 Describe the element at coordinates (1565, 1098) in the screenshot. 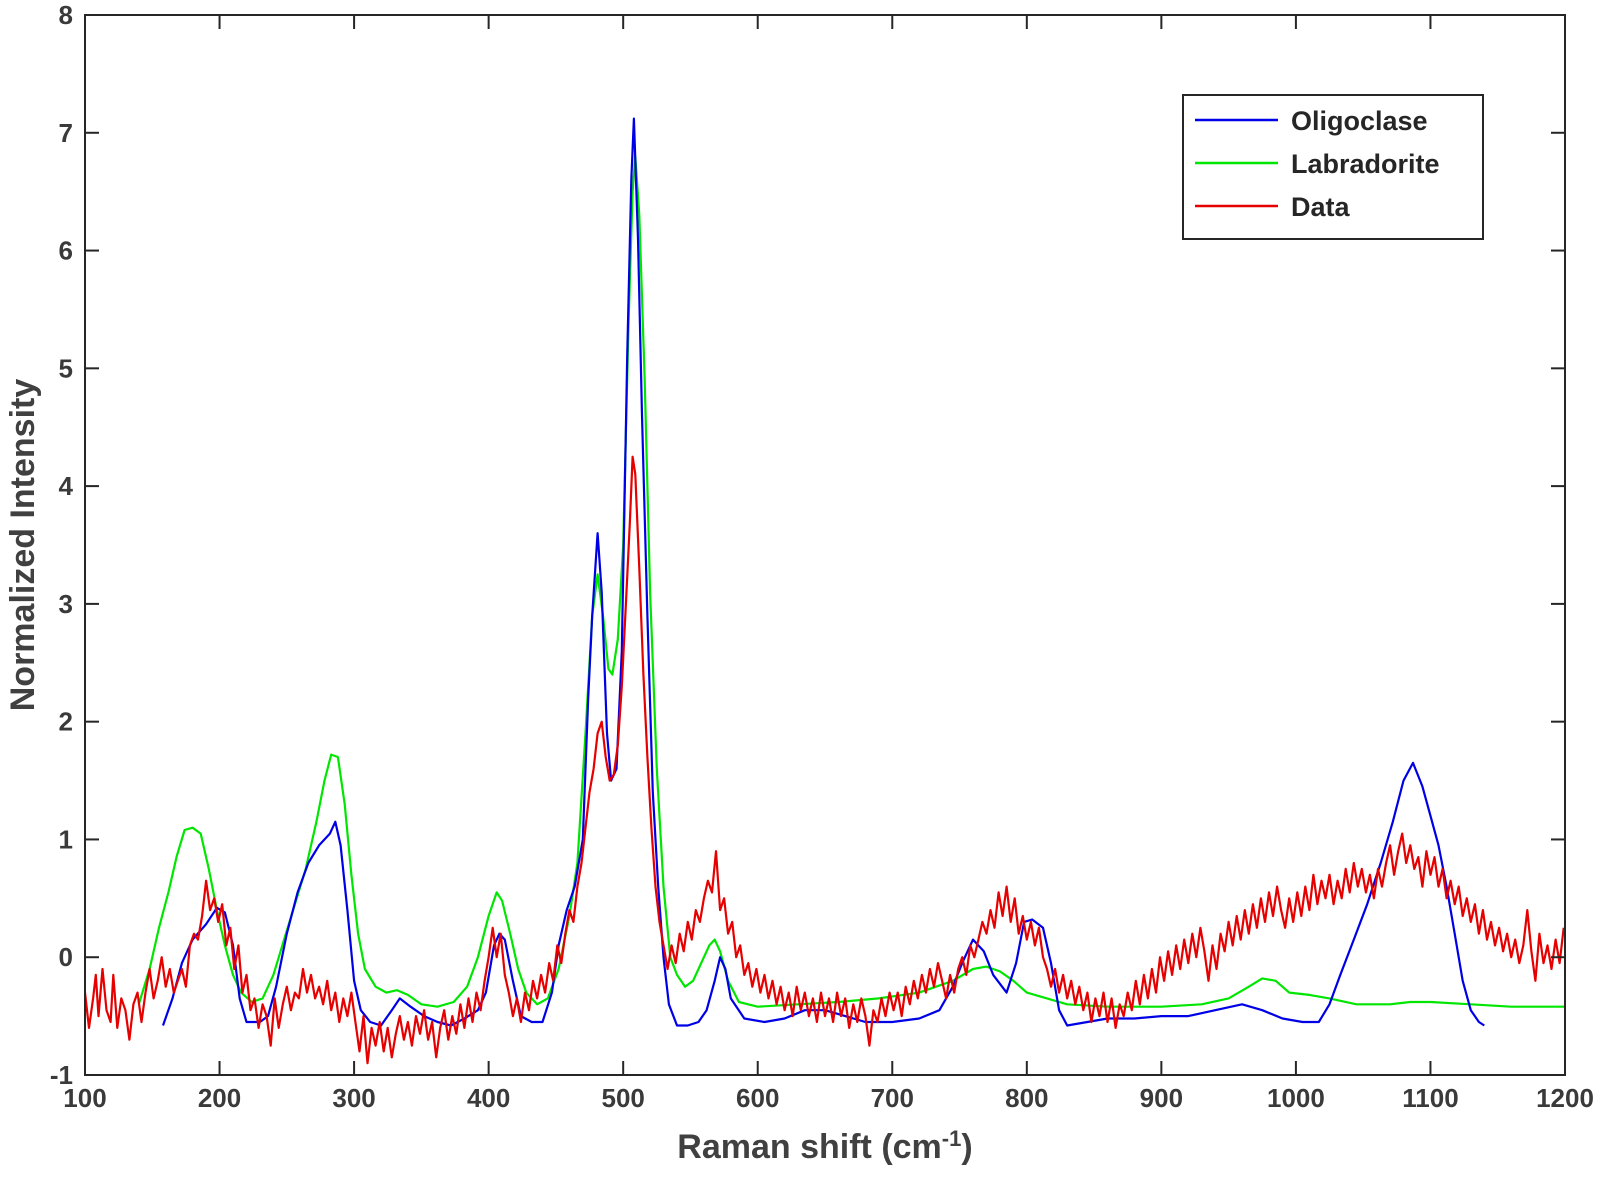

I see `x-tick-label: 1200` at that location.